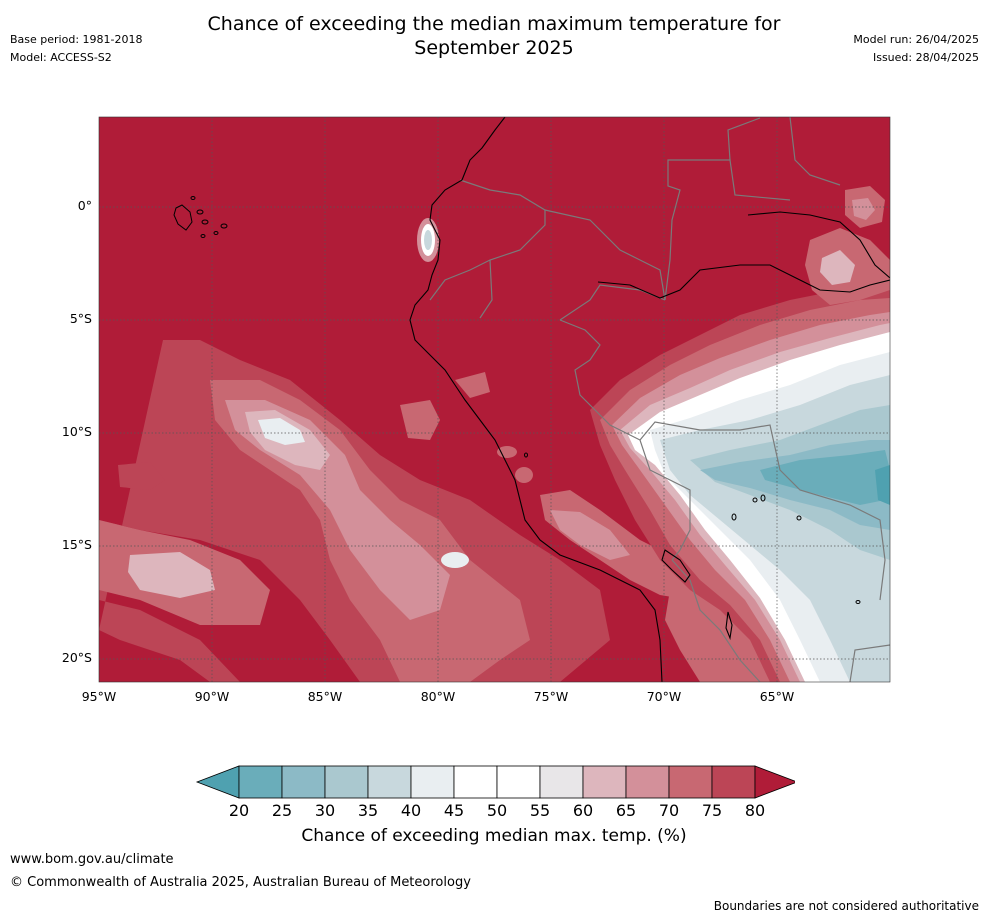 This screenshot has width=988, height=919. Describe the element at coordinates (61, 57) in the screenshot. I see `model-name: Model: ACCESS-S2` at that location.